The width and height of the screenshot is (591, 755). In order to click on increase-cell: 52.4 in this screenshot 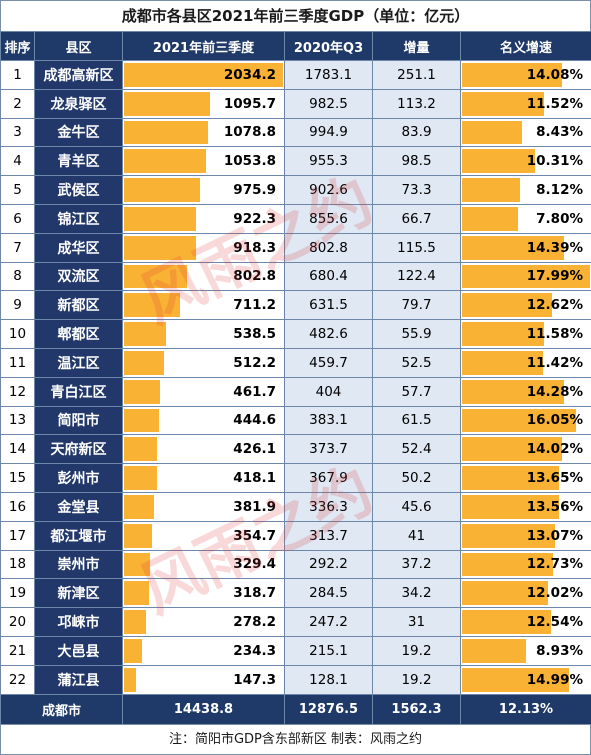, I will do `click(416, 449)`.